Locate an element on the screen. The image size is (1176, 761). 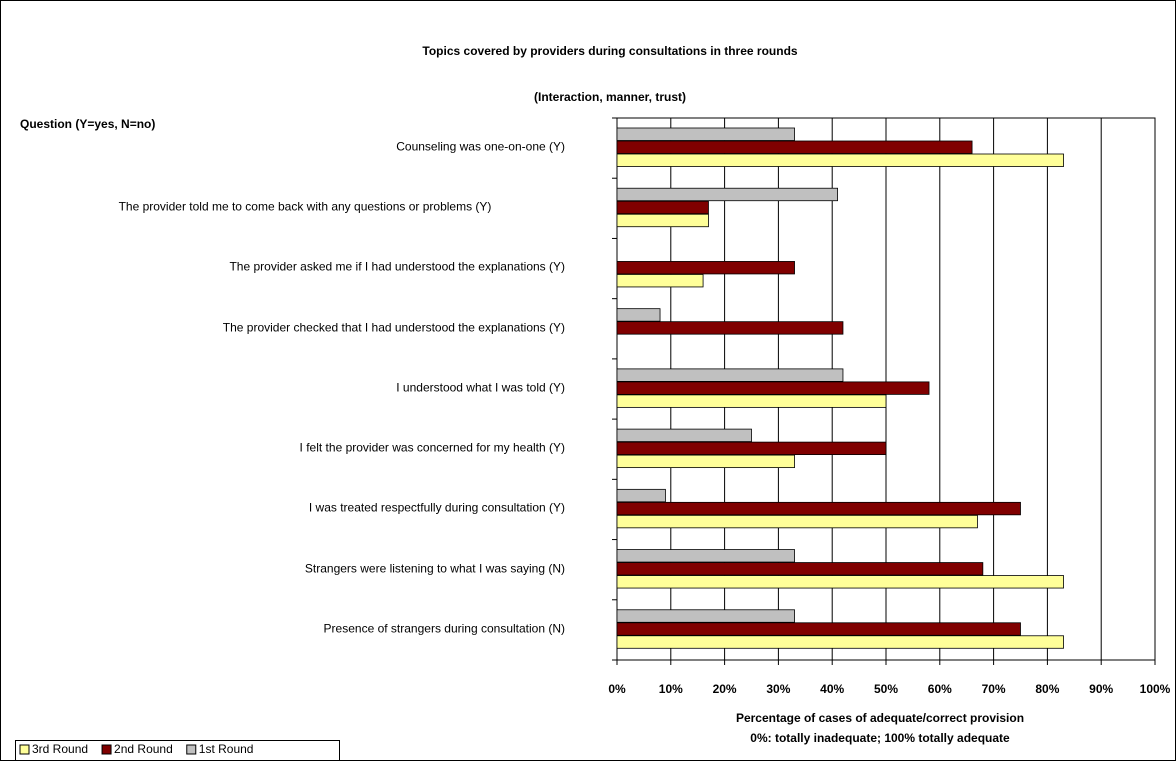
x-tick-label: 10% is located at coordinates (671, 689).